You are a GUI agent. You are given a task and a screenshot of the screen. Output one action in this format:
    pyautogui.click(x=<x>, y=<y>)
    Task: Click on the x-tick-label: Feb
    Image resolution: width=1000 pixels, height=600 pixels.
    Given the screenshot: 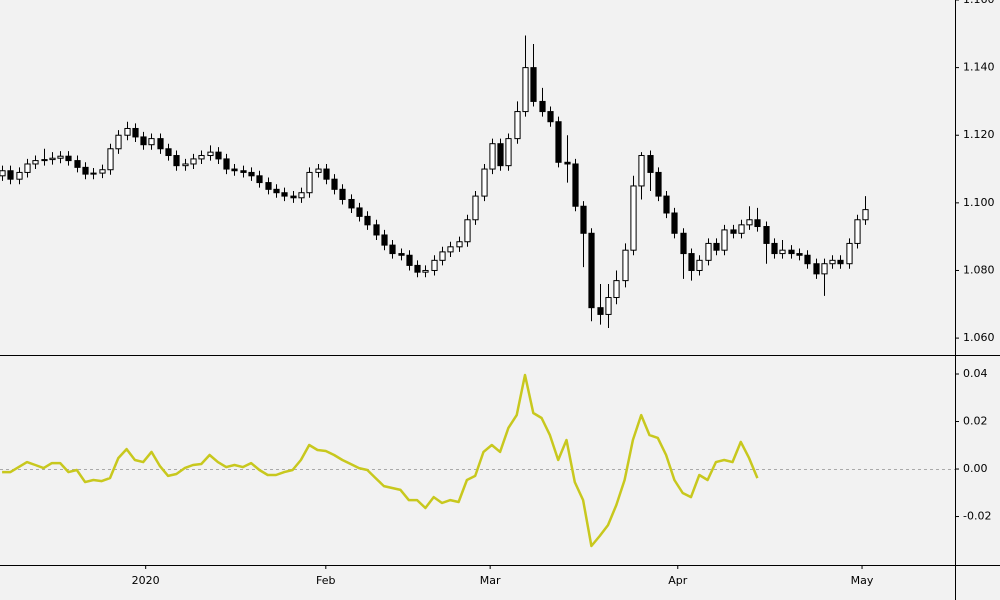 What is the action you would take?
    pyautogui.click(x=325, y=580)
    